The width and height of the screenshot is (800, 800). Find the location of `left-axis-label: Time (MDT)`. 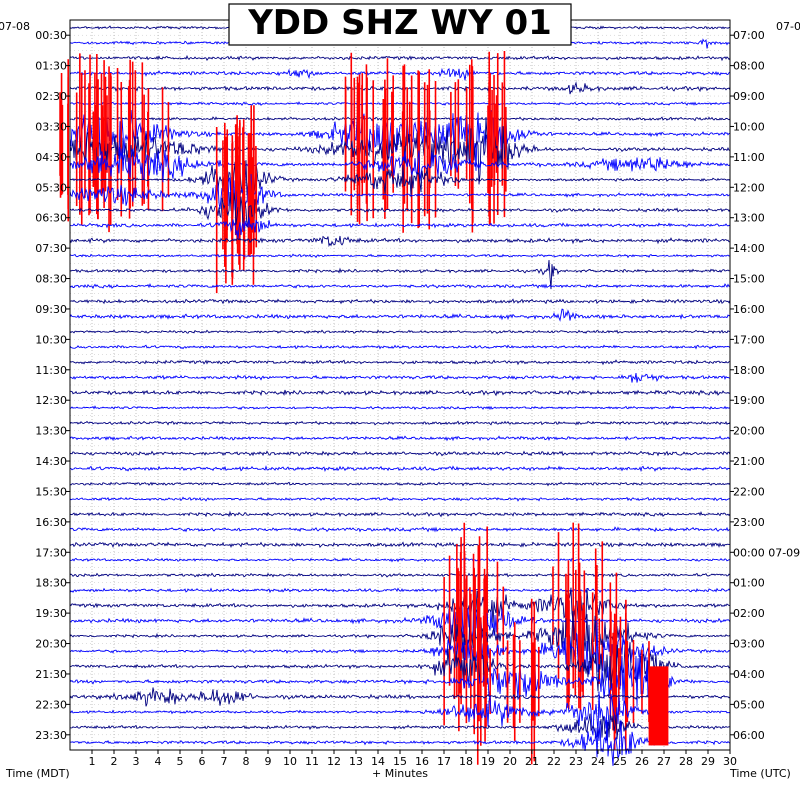

left-axis-label: Time (MDT) is located at coordinates (37, 773).